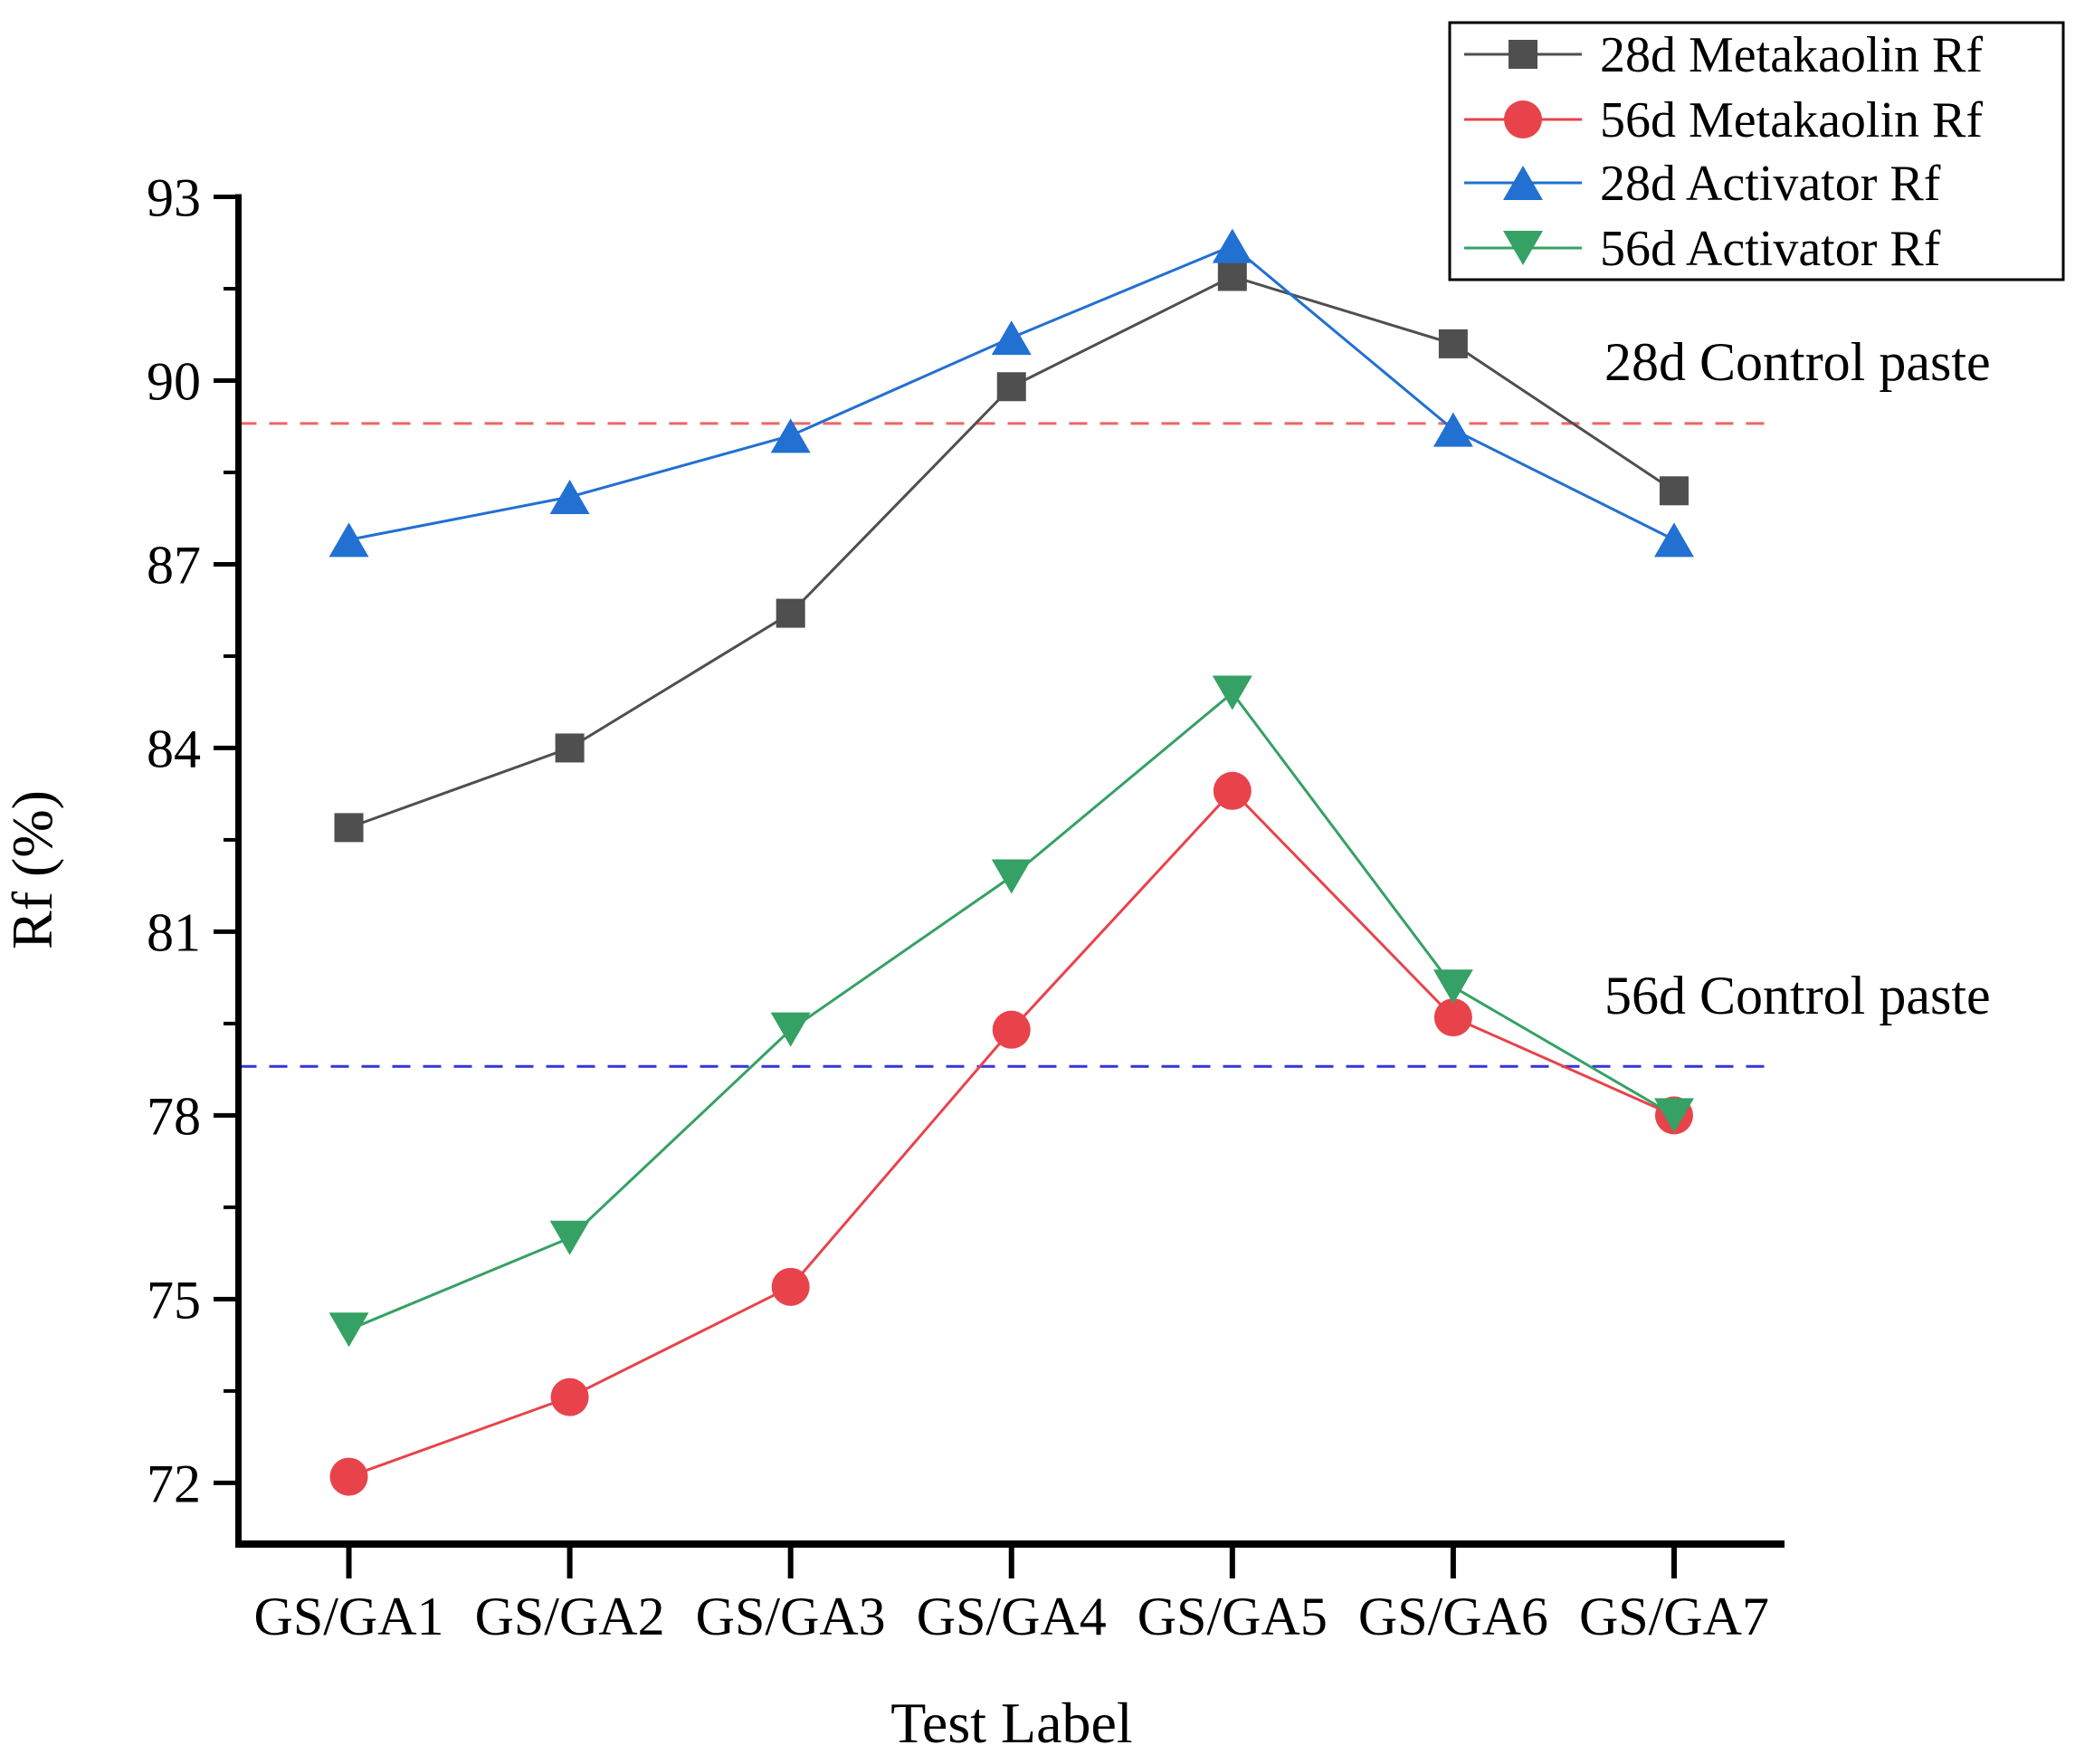 This screenshot has height=1764, width=2075. What do you see at coordinates (174, 565) in the screenshot?
I see `y-tick-label: 87` at bounding box center [174, 565].